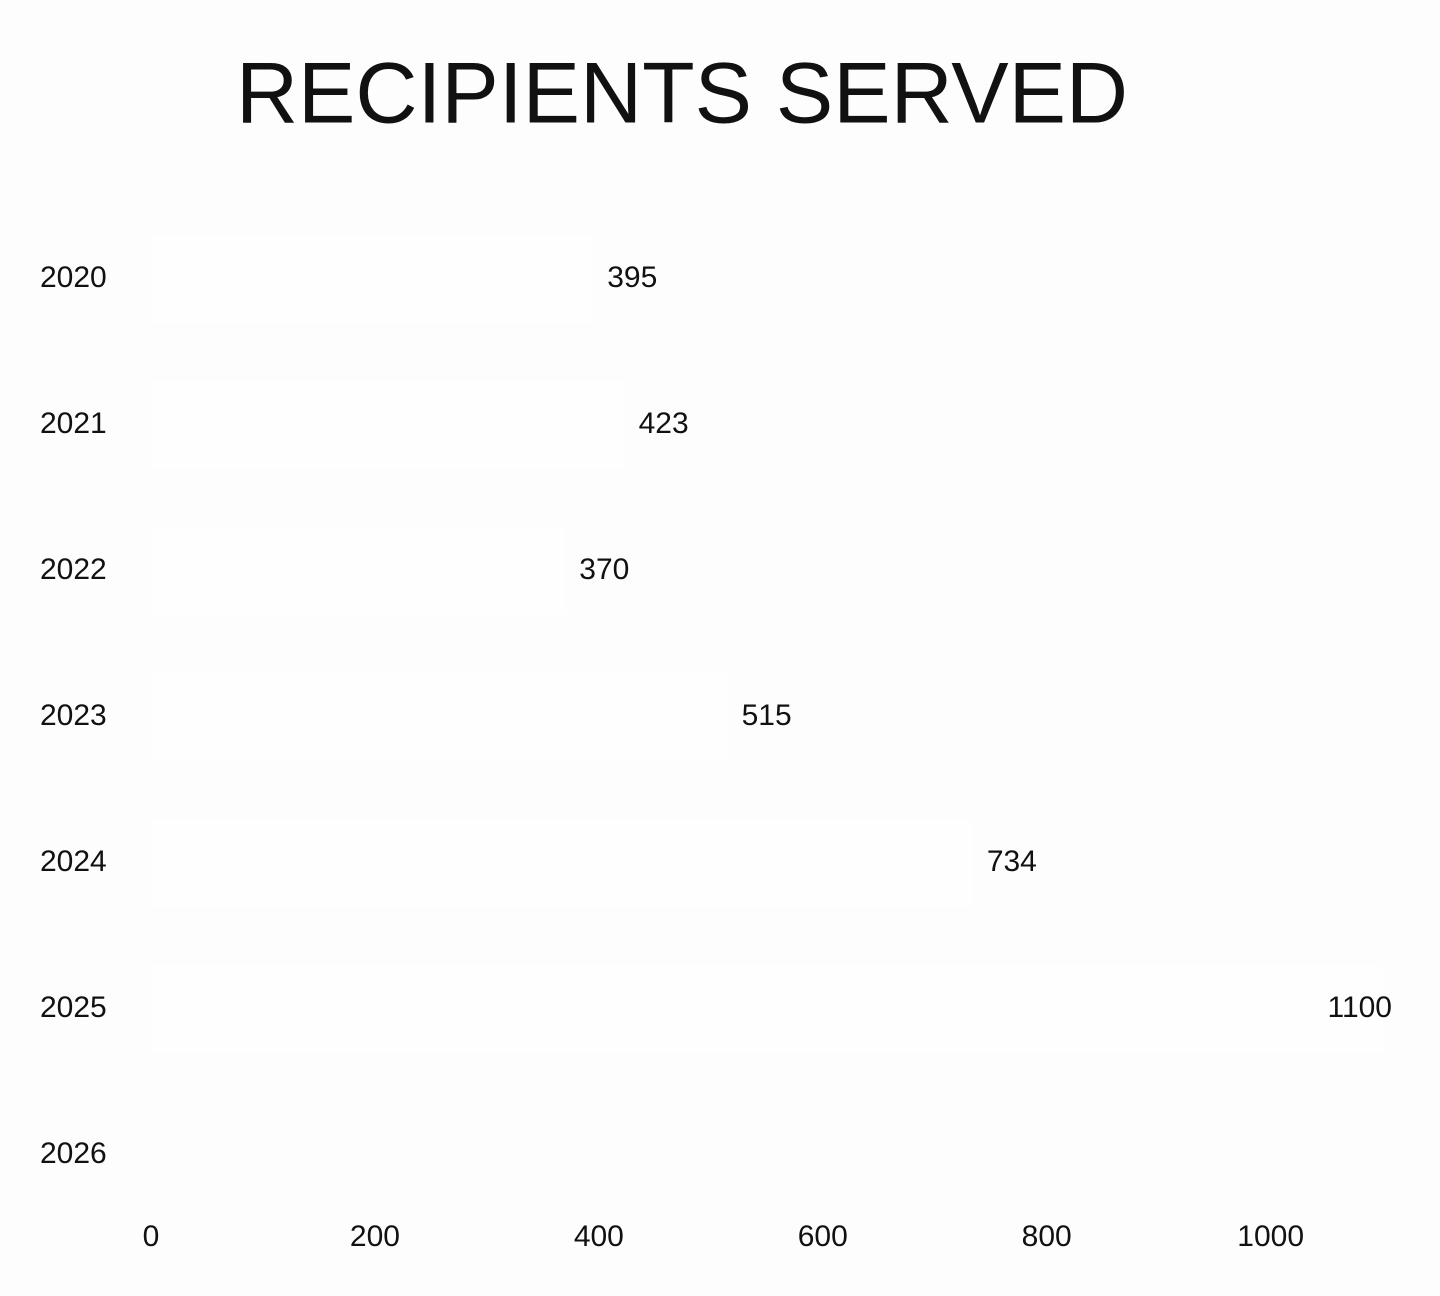  What do you see at coordinates (73, 423) in the screenshot?
I see `y-tick-label: 2021` at bounding box center [73, 423].